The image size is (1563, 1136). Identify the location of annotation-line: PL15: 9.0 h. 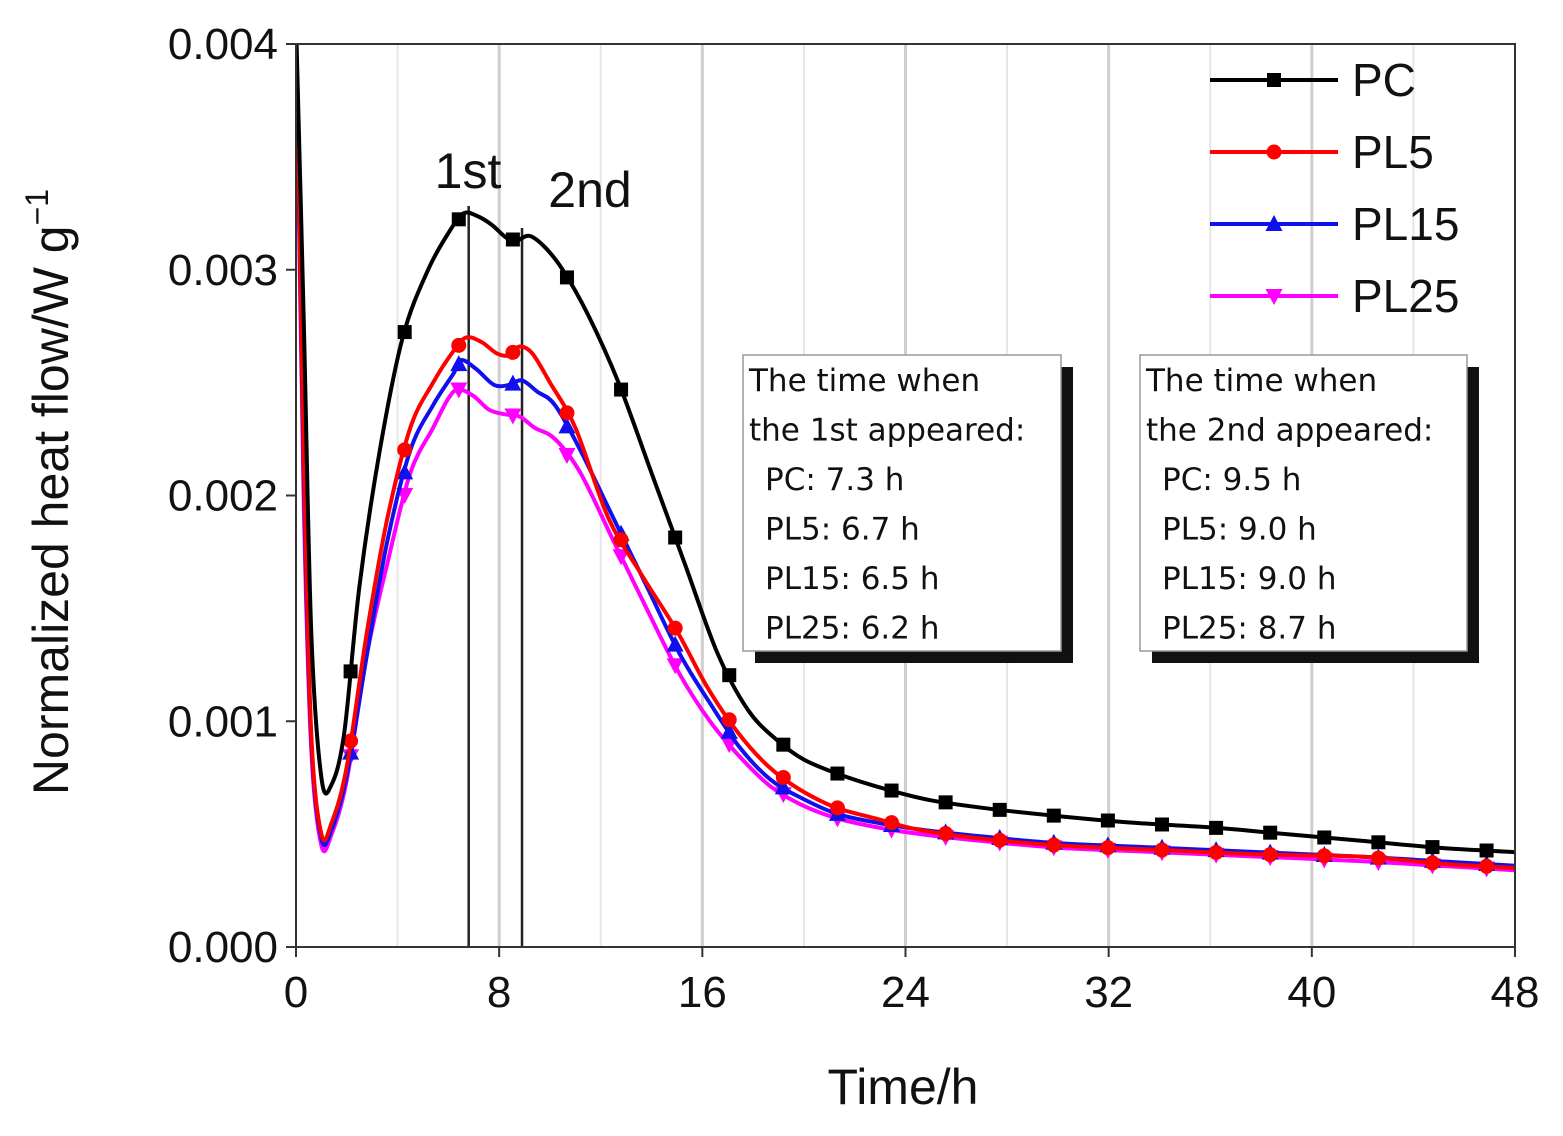
(1249, 579).